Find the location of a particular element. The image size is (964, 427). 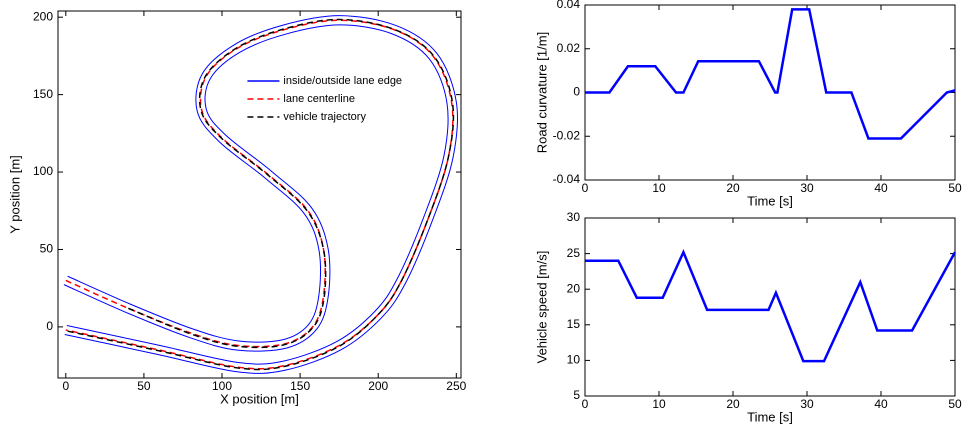

legend-label: vehicle trajectory is located at coordinates (324, 117).